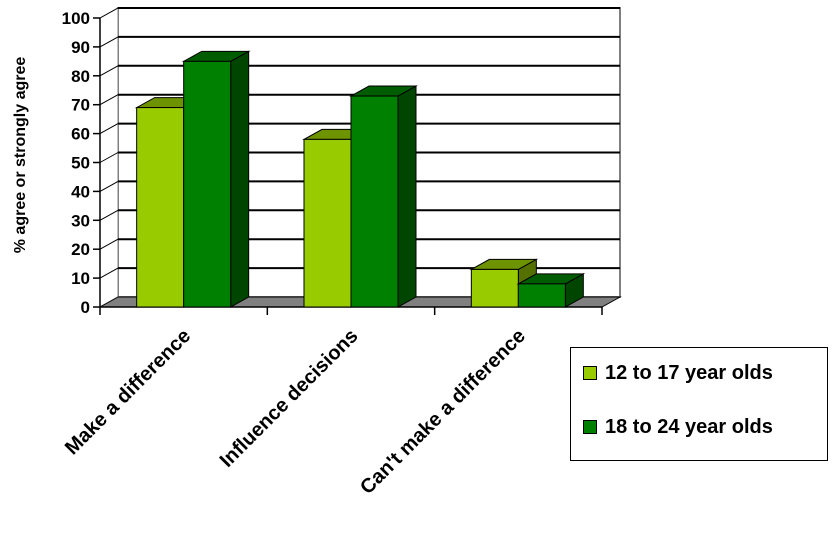  What do you see at coordinates (443, 412) in the screenshot?
I see `x-tick-label-3: Can't make a difference` at bounding box center [443, 412].